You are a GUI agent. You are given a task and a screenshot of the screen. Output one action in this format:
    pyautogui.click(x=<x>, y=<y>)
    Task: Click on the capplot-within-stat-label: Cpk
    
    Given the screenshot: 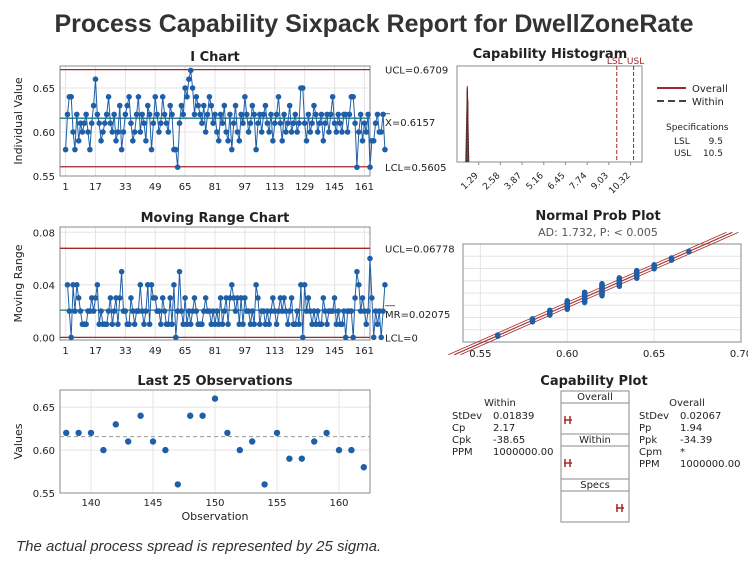 What is the action you would take?
    pyautogui.click(x=461, y=440)
    